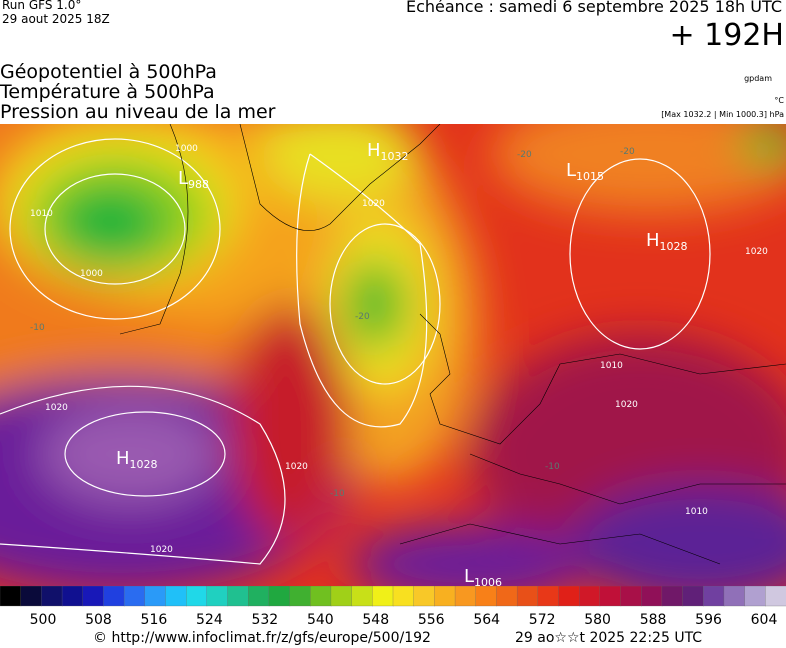 The image size is (786, 648). I want to click on colorbar-tick-label: 580, so click(597, 620).